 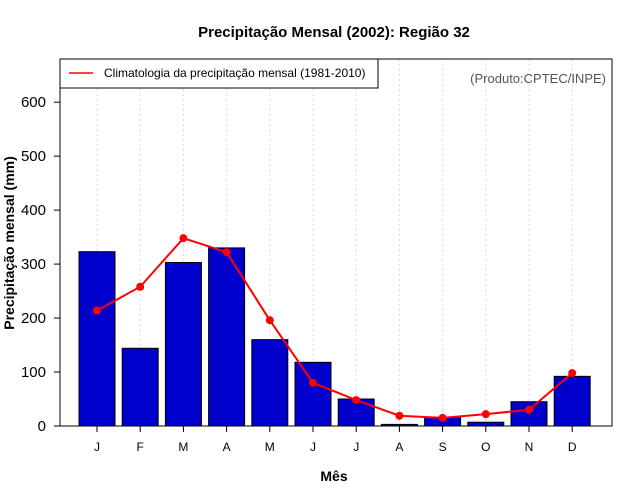 I want to click on legend-box, so click(x=219, y=73).